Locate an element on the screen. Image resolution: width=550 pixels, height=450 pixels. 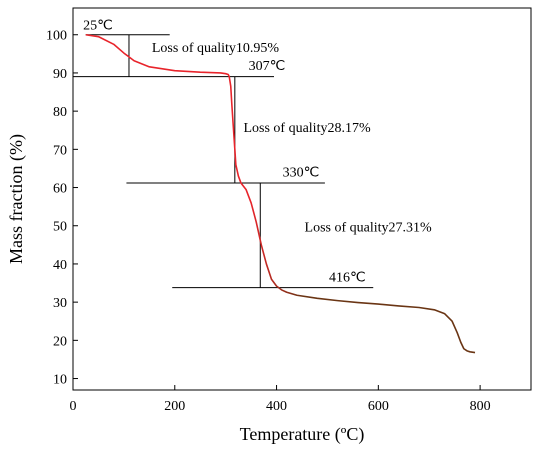
y-tick-label: 20 is located at coordinates (60, 341).